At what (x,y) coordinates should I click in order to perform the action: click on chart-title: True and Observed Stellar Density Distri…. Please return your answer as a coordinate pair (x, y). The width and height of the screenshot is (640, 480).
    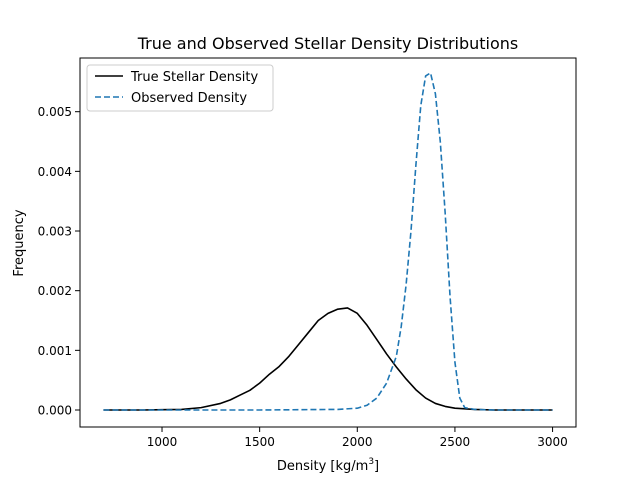
    Looking at the image, I should click on (328, 43).